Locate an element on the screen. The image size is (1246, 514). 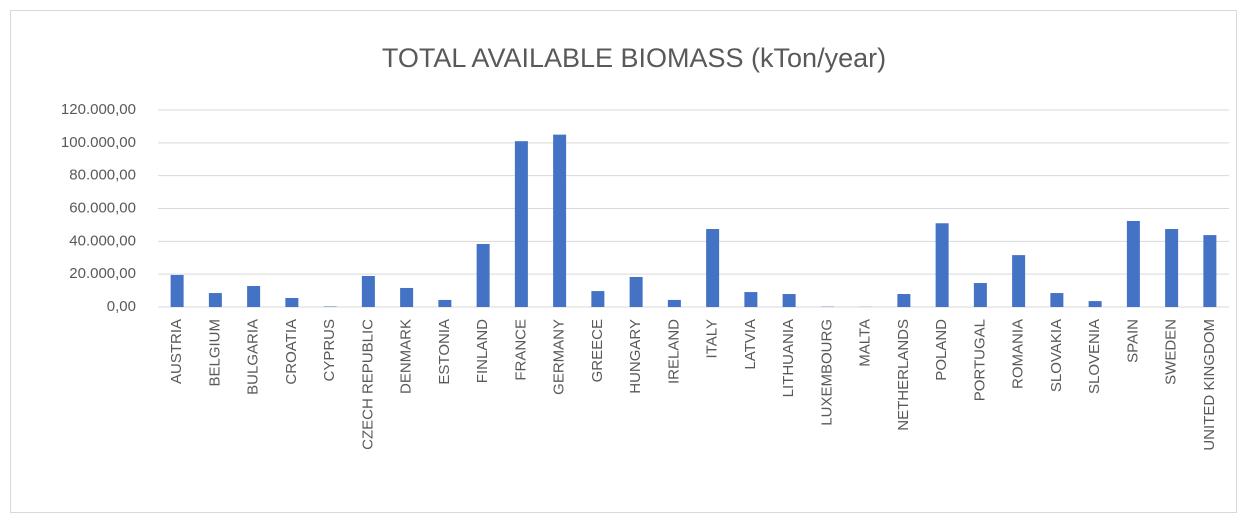
x-tick-label: GERMANY is located at coordinates (559, 357).